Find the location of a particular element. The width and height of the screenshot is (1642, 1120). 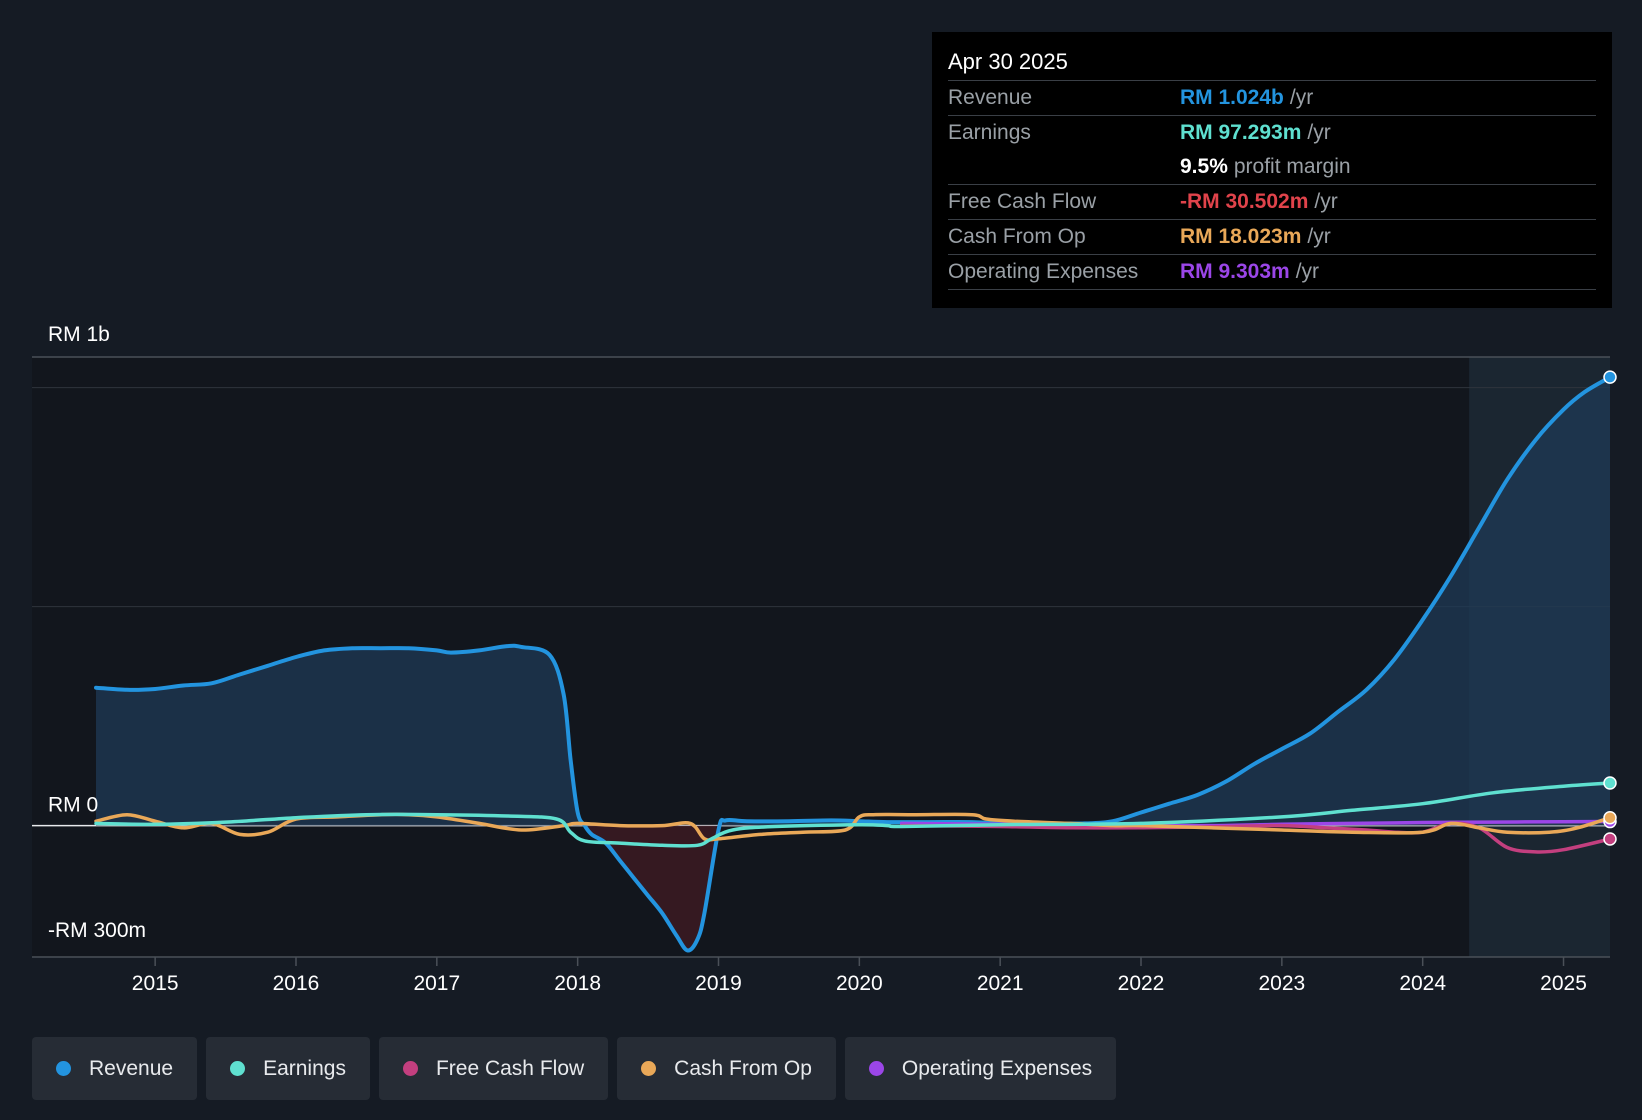

x-tick-label: 2019 is located at coordinates (718, 983).